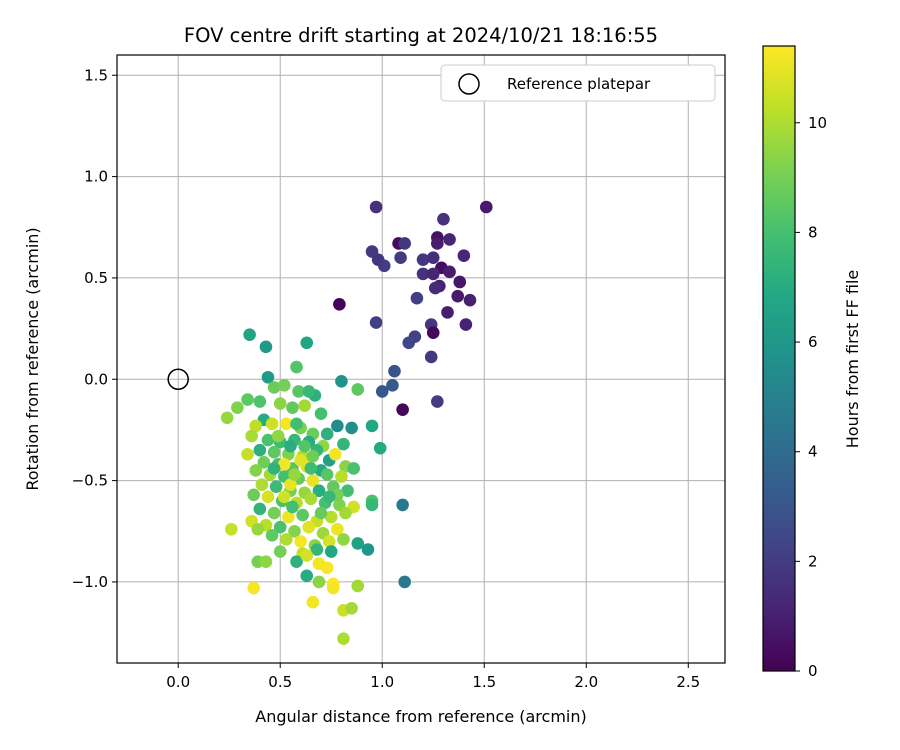 This screenshot has width=900, height=750. I want to click on x-tick-label: 0.0, so click(178, 682).